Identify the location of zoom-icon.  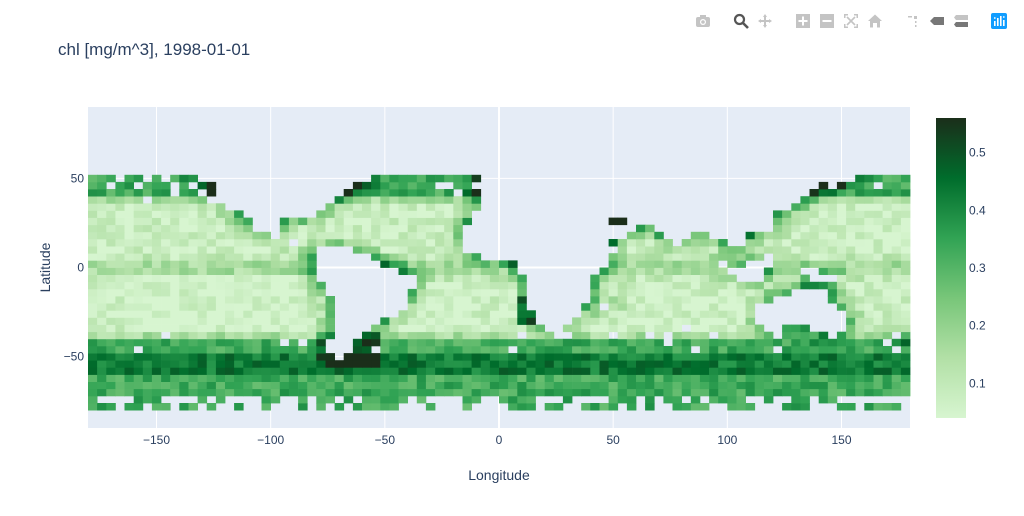
(741, 21).